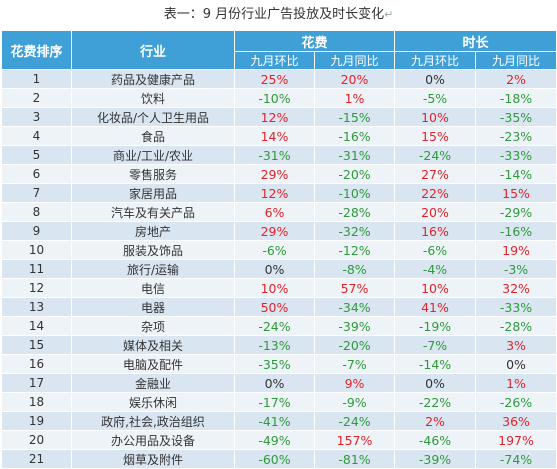 This screenshot has height=469, width=557. I want to click on duration-mom-cell: -7%, so click(435, 345).